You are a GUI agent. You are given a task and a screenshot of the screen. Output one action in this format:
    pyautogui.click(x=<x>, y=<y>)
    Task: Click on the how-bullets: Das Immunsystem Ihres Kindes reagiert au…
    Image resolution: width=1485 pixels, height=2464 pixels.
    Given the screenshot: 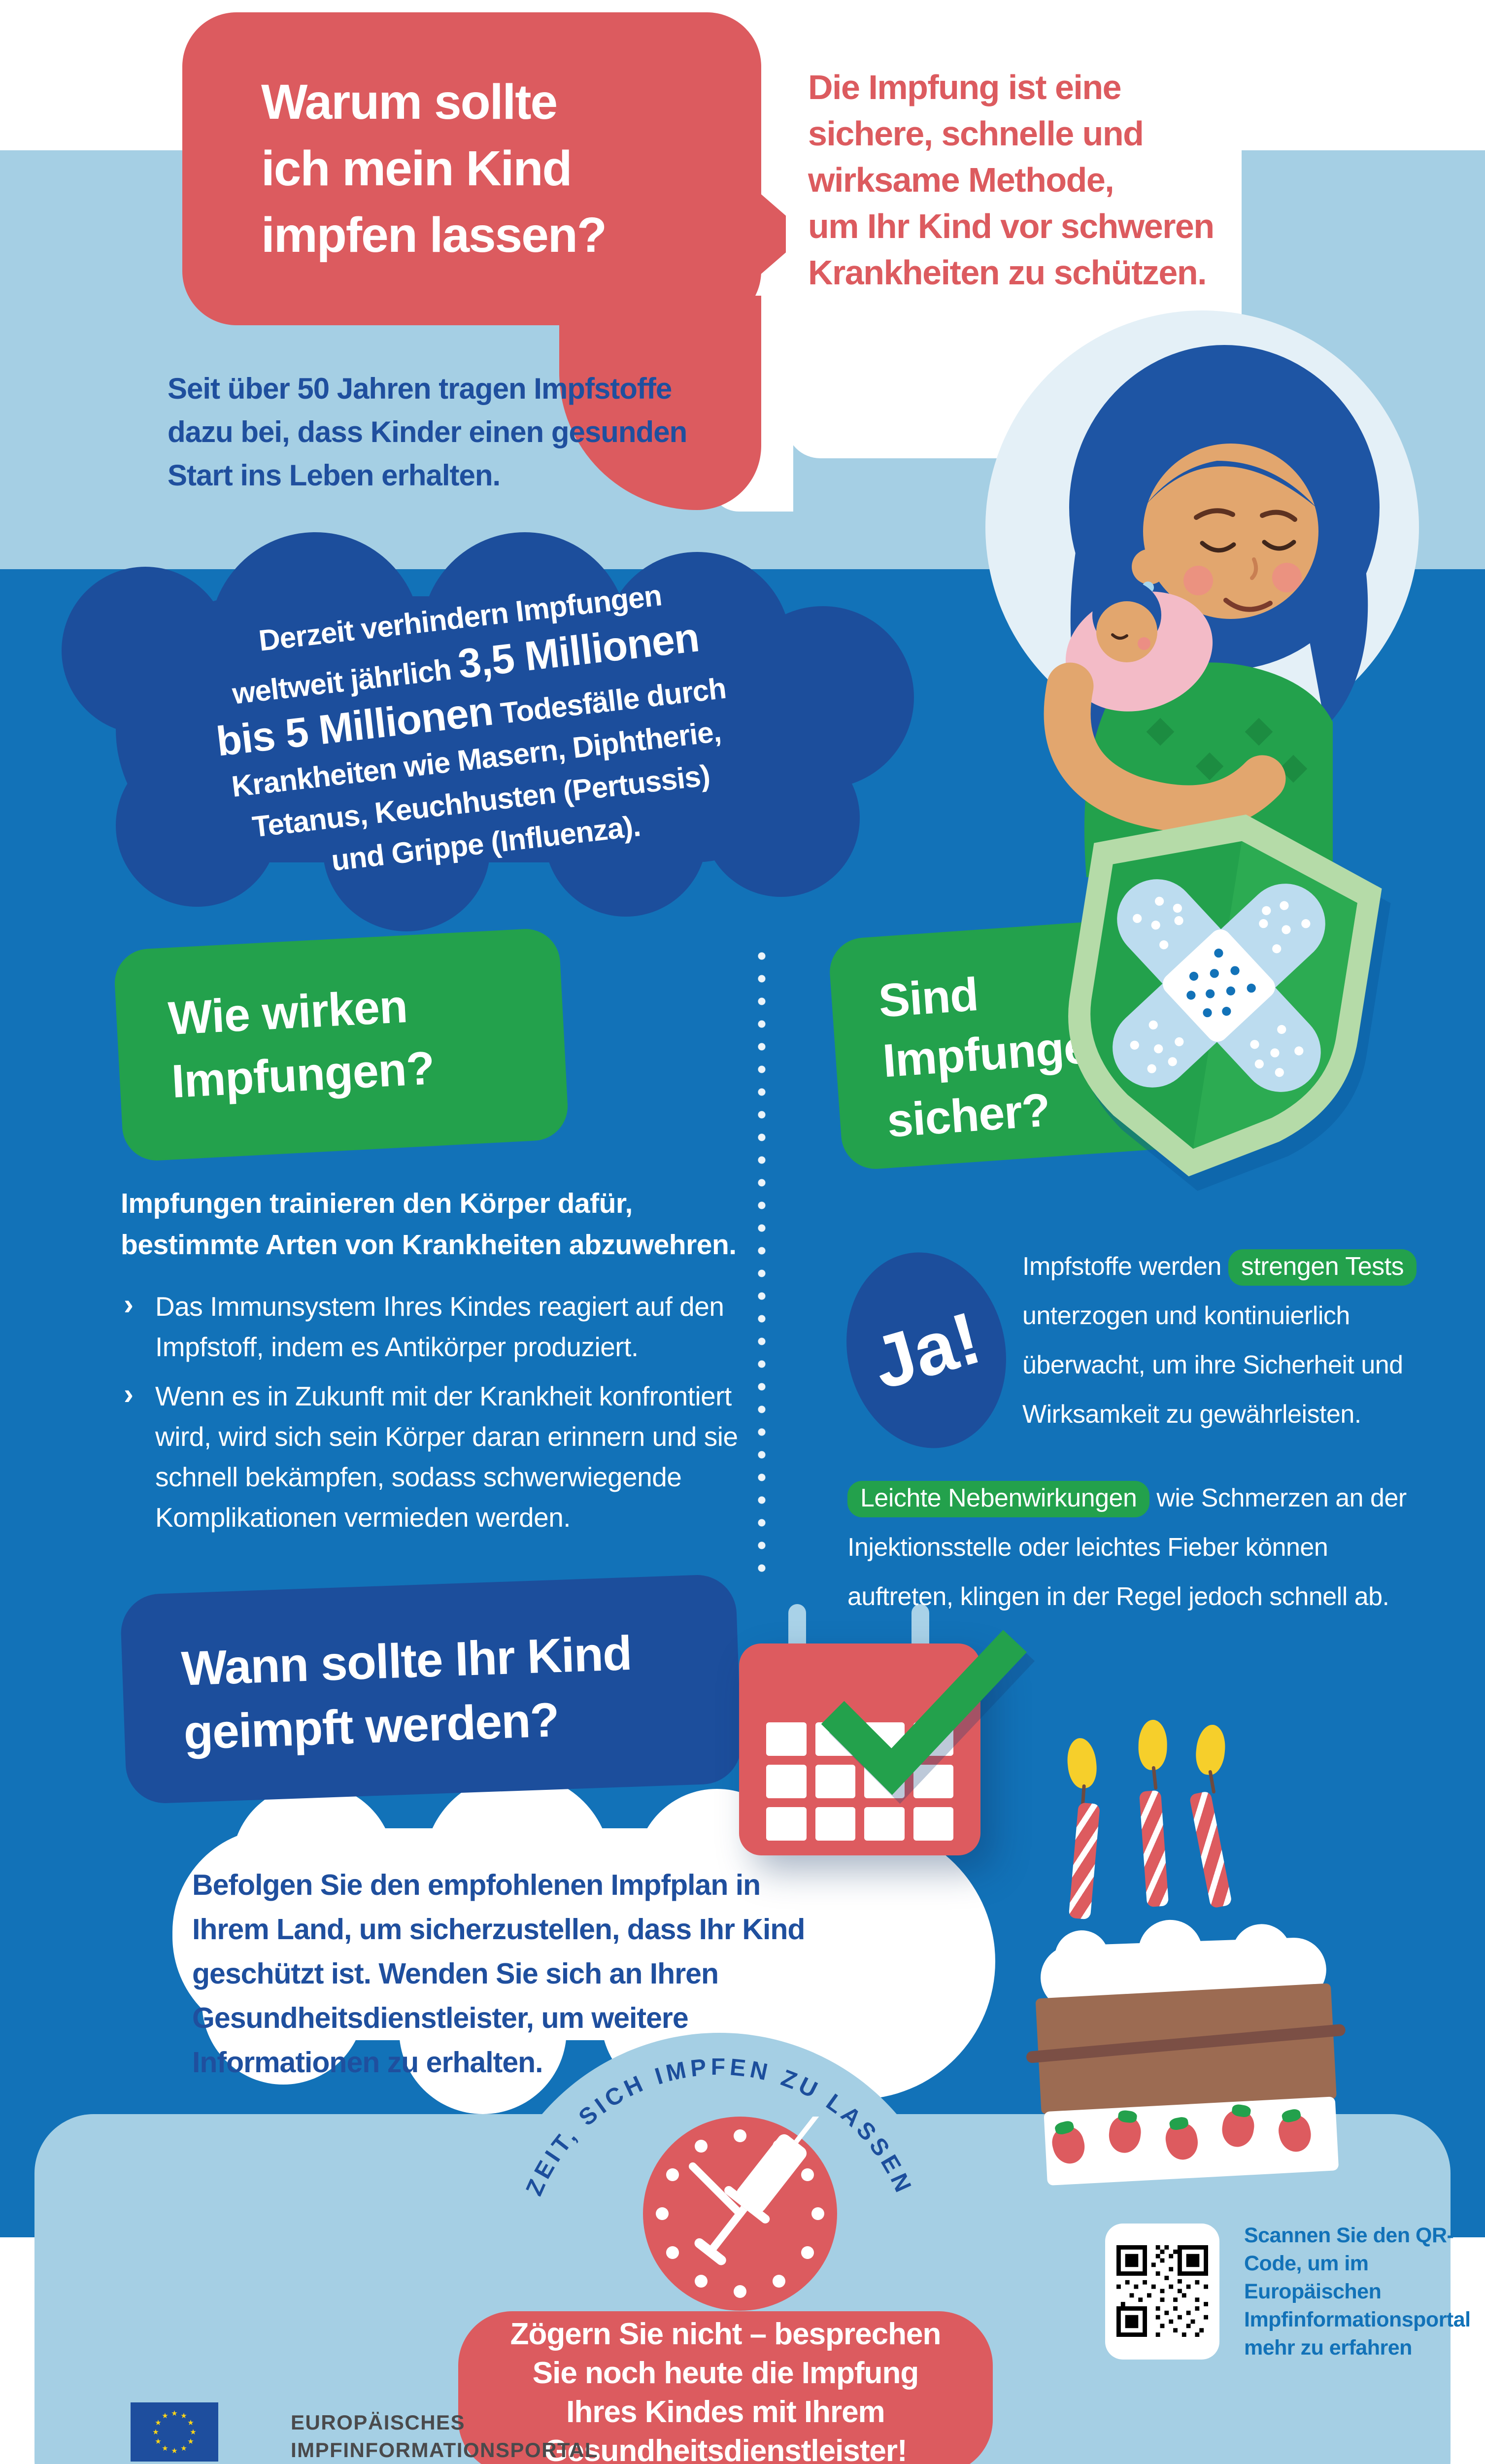 What is the action you would take?
    pyautogui.click(x=451, y=1415)
    